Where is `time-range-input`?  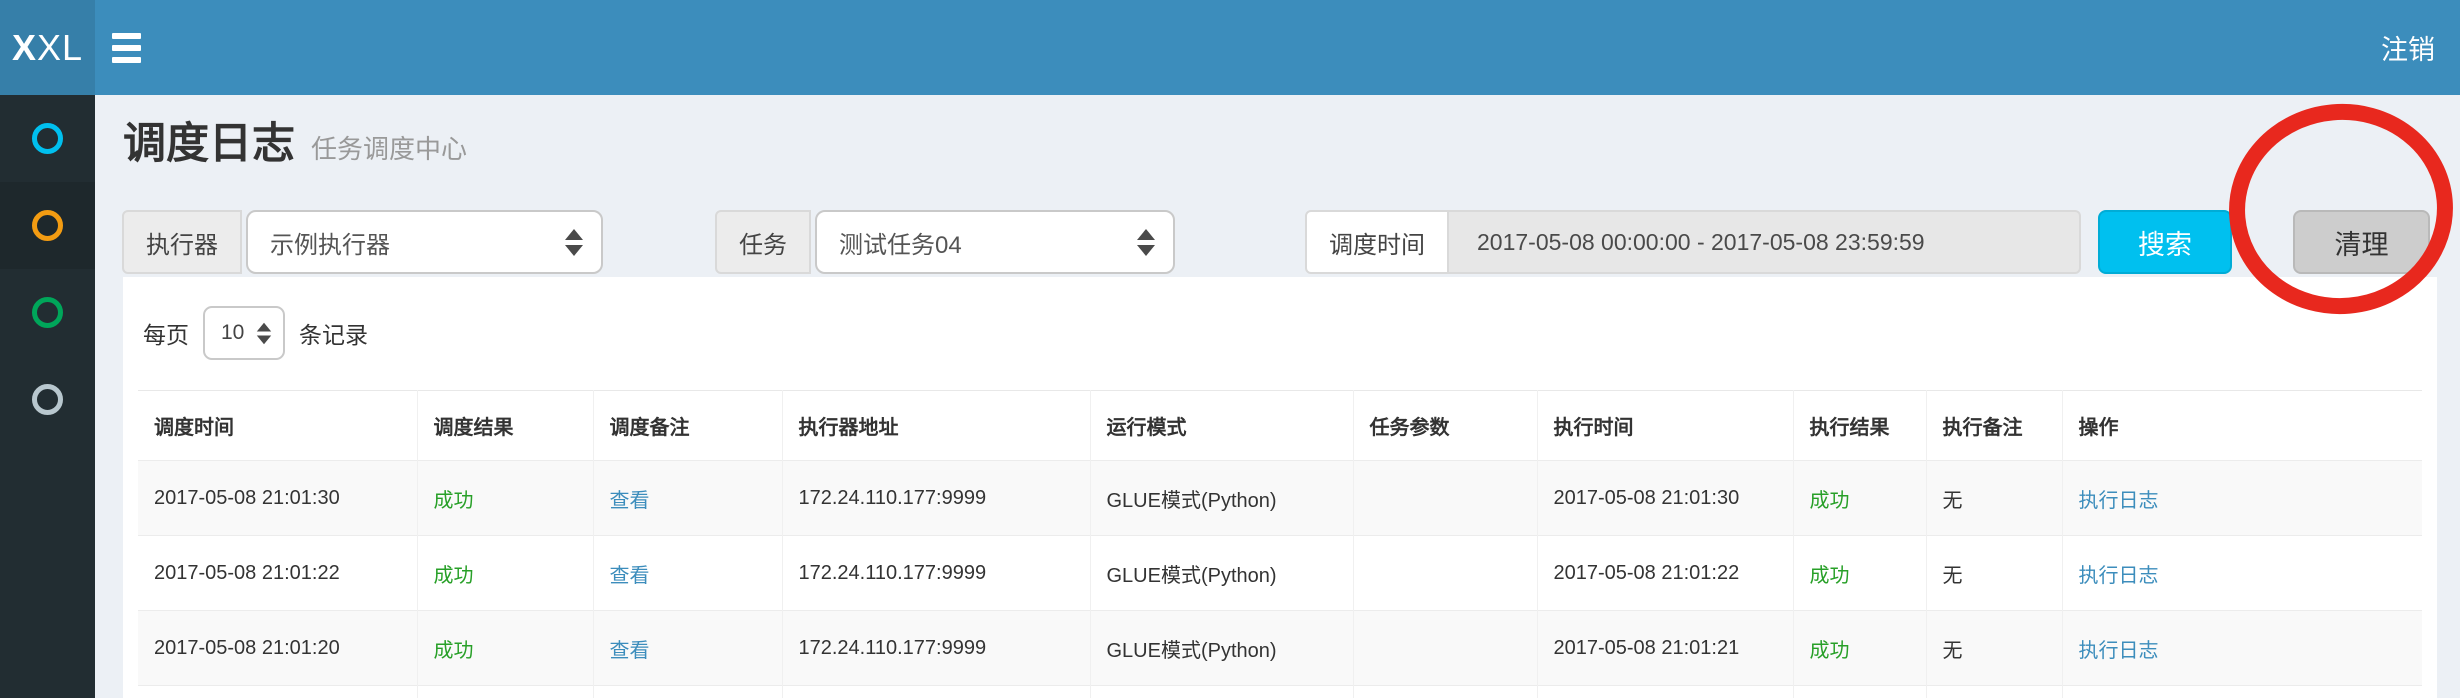
time-range-input is located at coordinates (1765, 242).